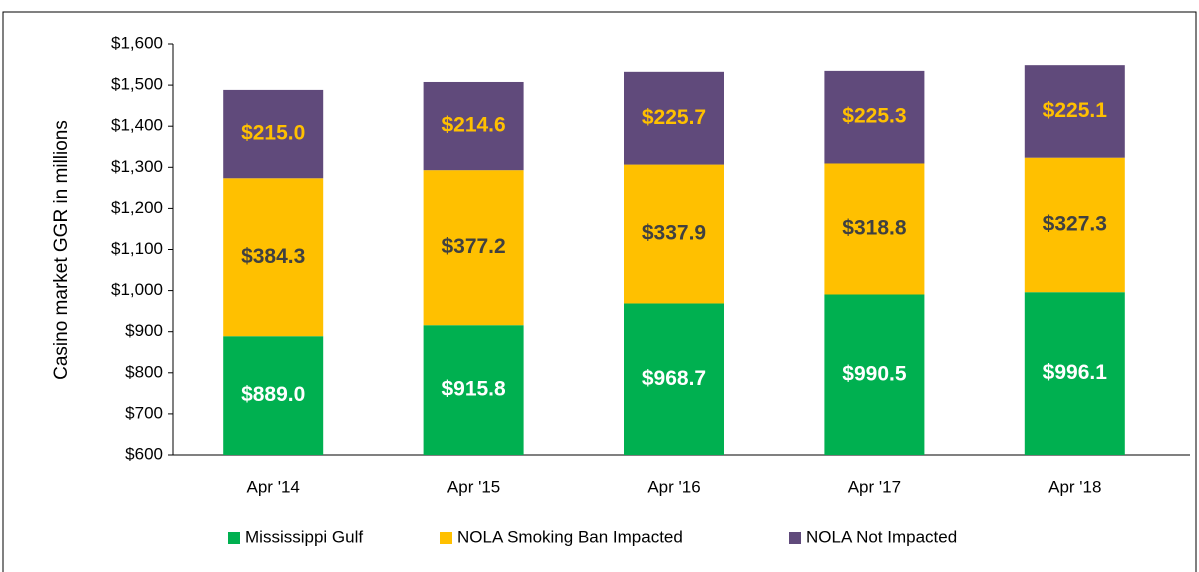 The height and width of the screenshot is (572, 1199). I want to click on y-tick-label: $900, so click(144, 330).